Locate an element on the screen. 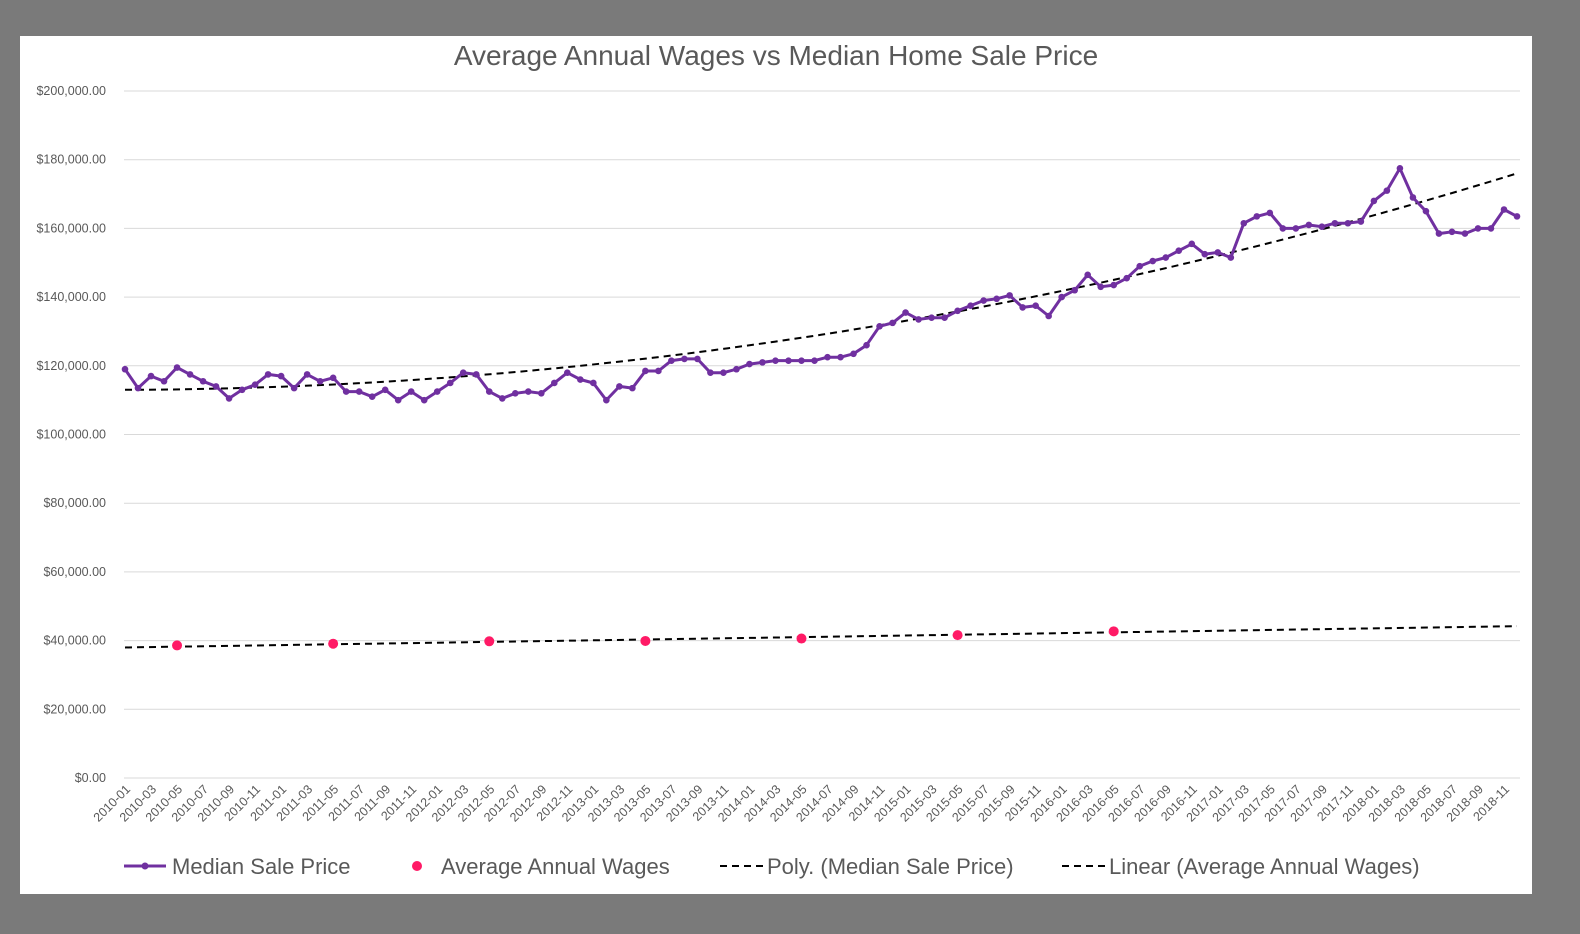 The height and width of the screenshot is (934, 1580). y-tick-label: $100,000.00 is located at coordinates (71, 435).